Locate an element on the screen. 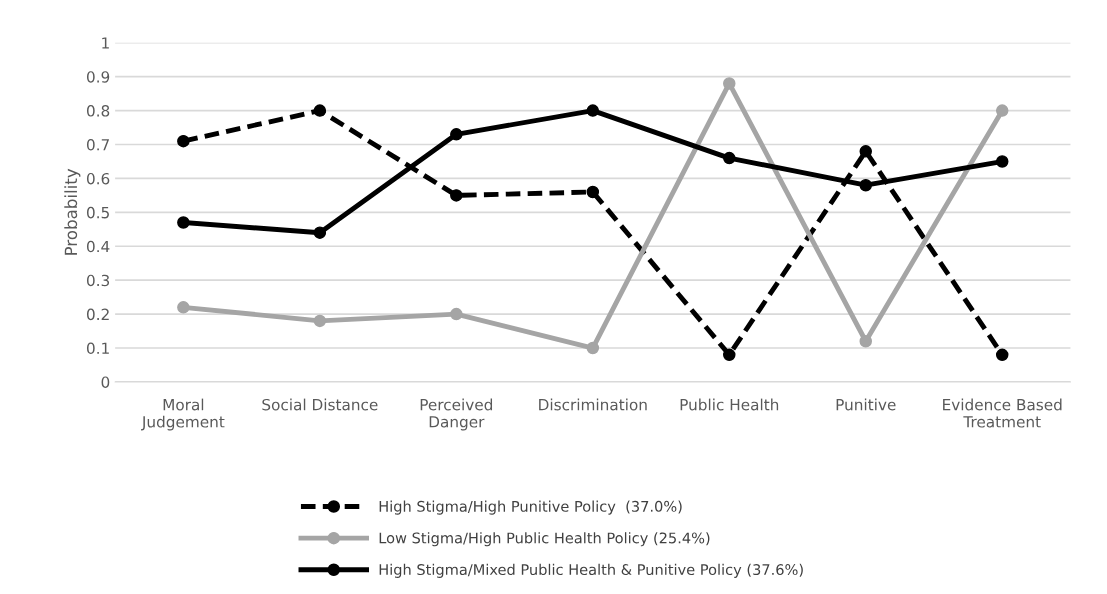 The image size is (1107, 594). y-tick-label: 0.3 is located at coordinates (98, 280).